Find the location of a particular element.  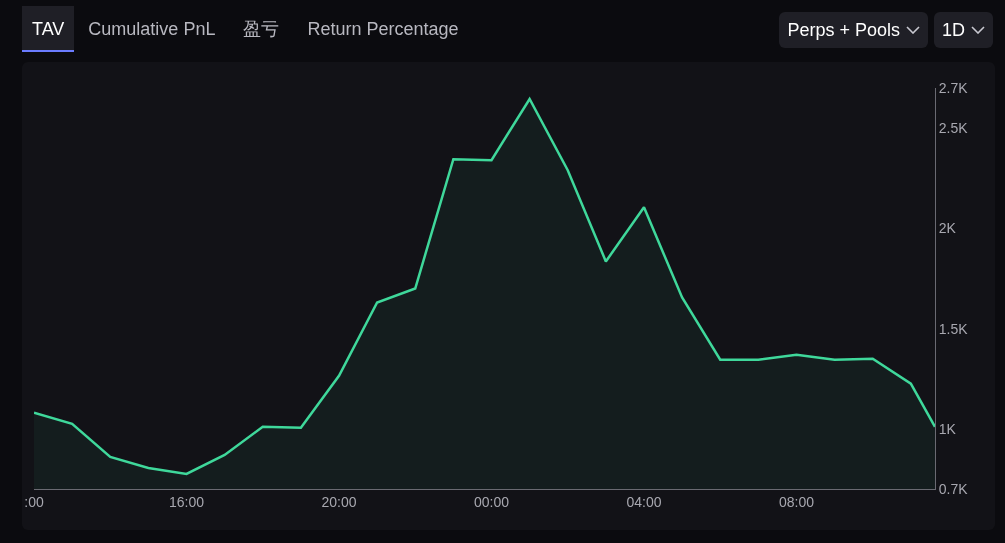

text: Return Percentage is located at coordinates (383, 29).